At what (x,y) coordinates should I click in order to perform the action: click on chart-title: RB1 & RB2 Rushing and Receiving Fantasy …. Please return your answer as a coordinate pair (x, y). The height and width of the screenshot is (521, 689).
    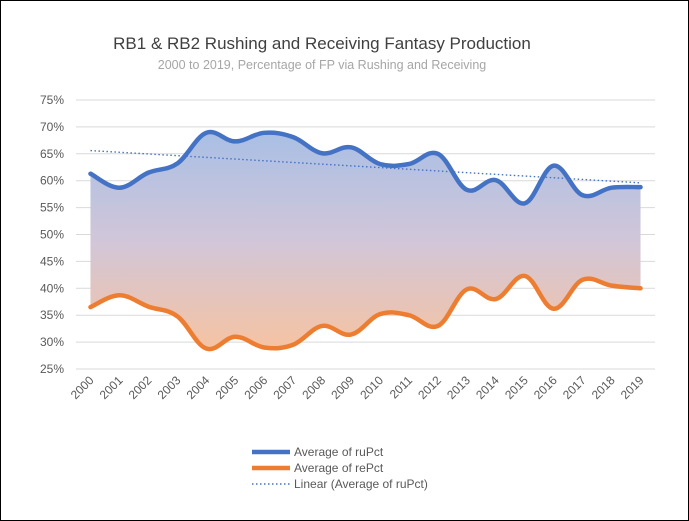
    Looking at the image, I should click on (322, 43).